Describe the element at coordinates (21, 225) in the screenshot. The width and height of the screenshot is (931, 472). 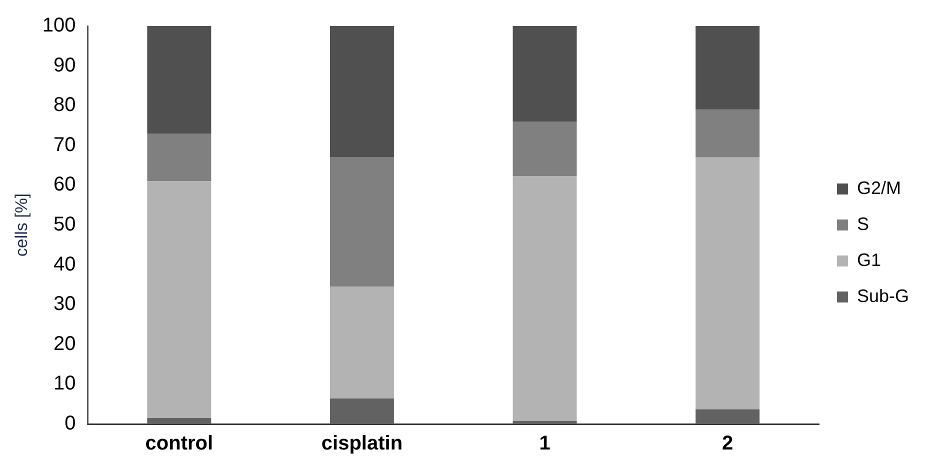
I see `y-axis-title: cells [%]` at that location.